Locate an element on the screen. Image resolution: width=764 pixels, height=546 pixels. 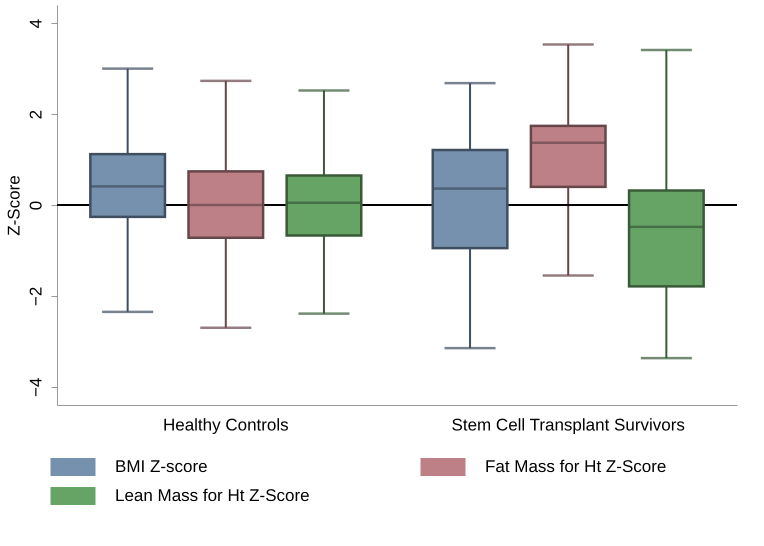
y-tick-label: −2 is located at coordinates (36, 296).